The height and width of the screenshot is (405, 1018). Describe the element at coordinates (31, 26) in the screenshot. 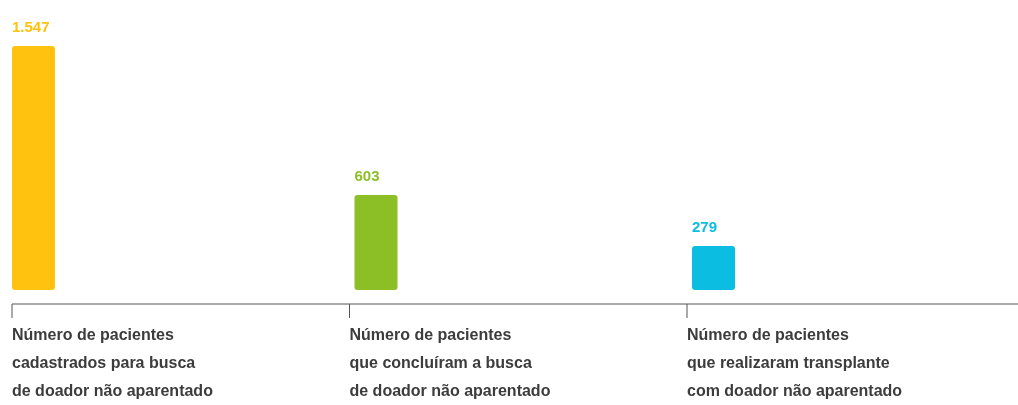

I see `data-label: 1.547` at that location.